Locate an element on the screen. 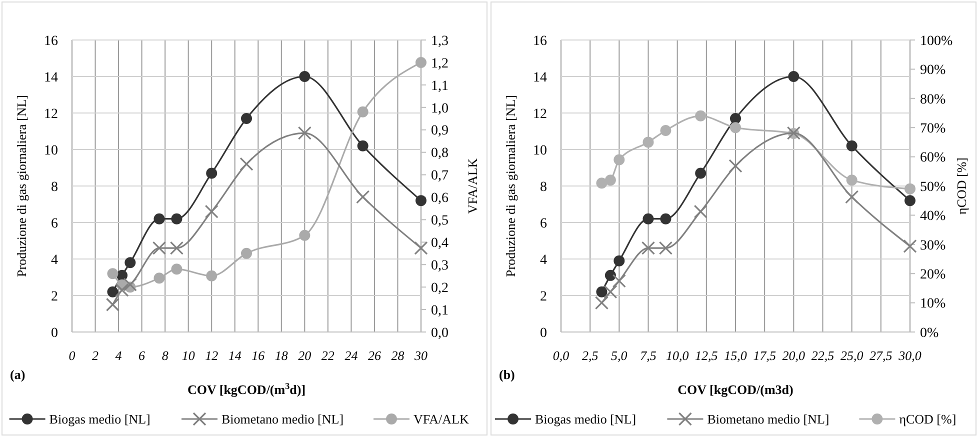 The image size is (978, 437). y2-tick-label: 40% is located at coordinates (933, 216).